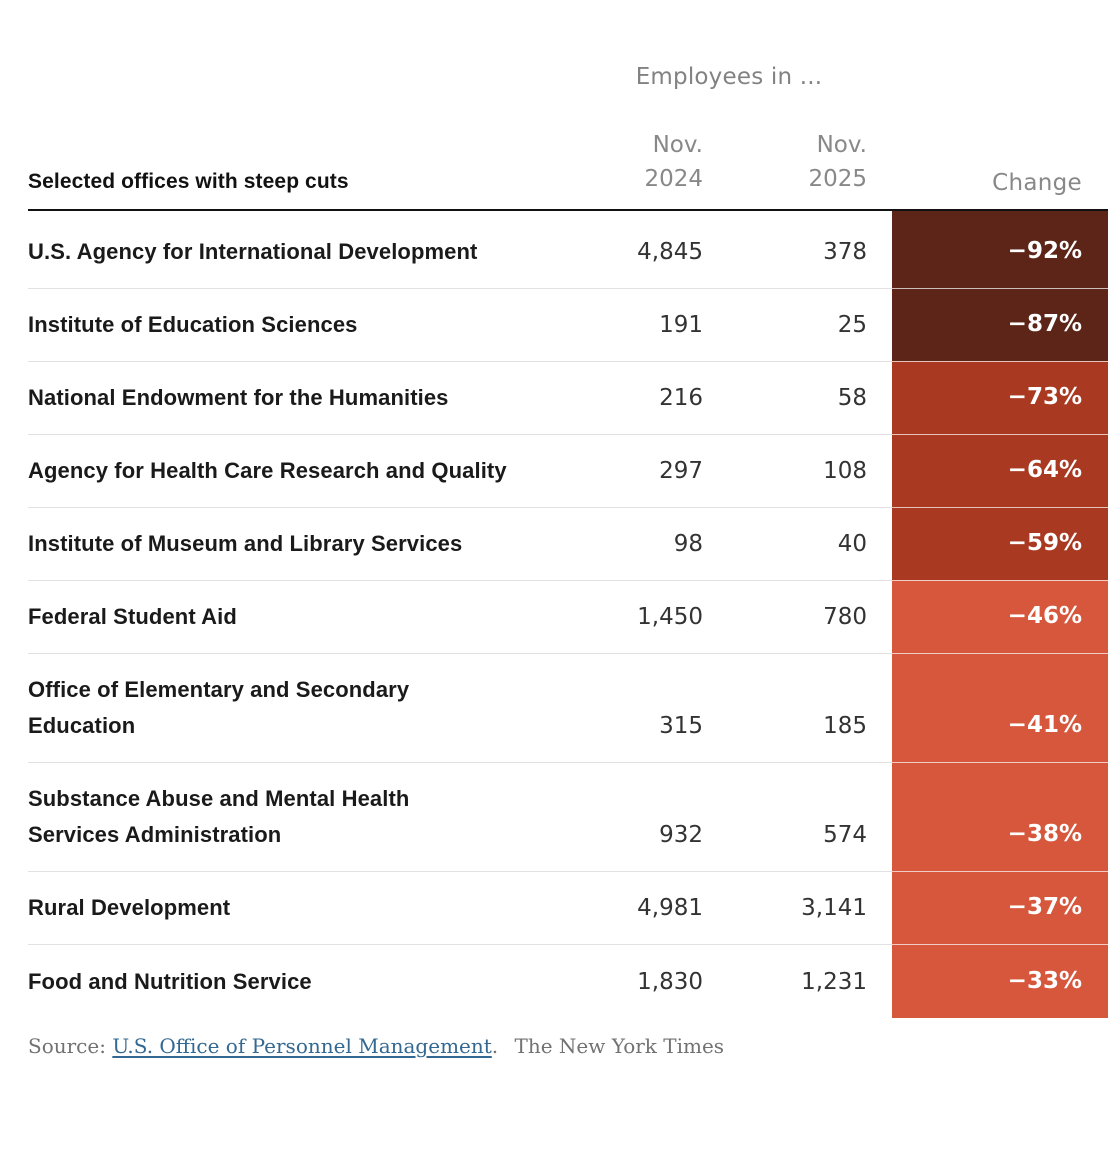  What do you see at coordinates (495, 1046) in the screenshot?
I see `source-period: .` at bounding box center [495, 1046].